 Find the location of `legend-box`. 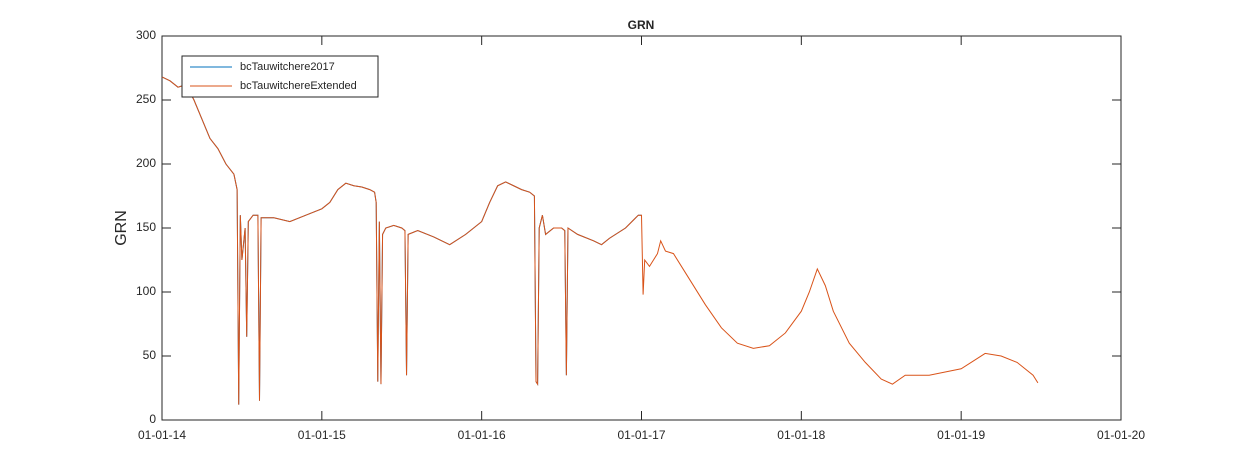

legend-box is located at coordinates (280, 76).